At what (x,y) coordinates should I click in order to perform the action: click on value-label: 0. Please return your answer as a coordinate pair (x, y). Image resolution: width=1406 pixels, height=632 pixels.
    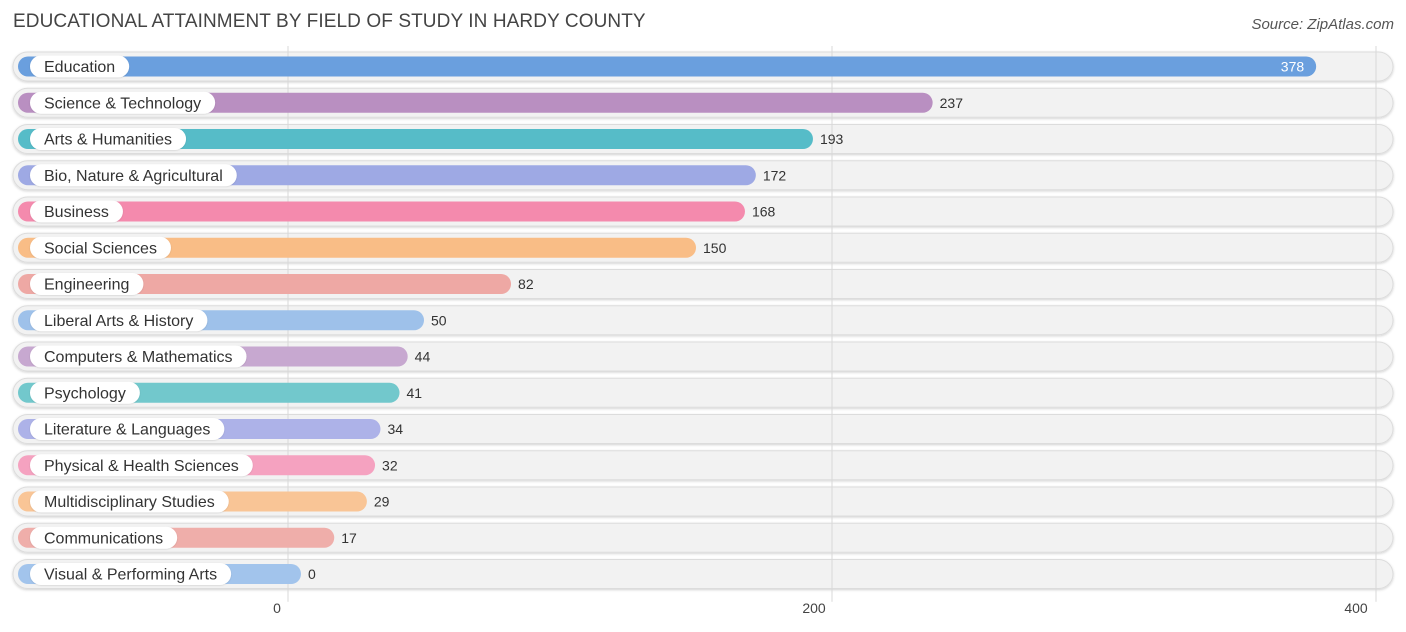
    Looking at the image, I should click on (312, 574).